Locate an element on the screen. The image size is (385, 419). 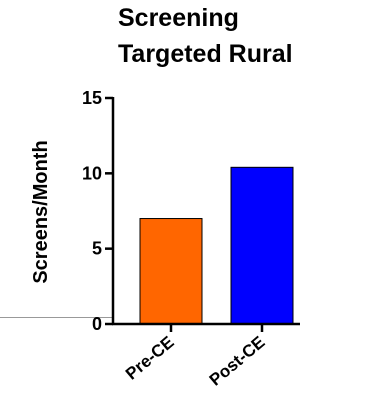
x-tick-label-post-ce: Post-CE is located at coordinates (237, 361).